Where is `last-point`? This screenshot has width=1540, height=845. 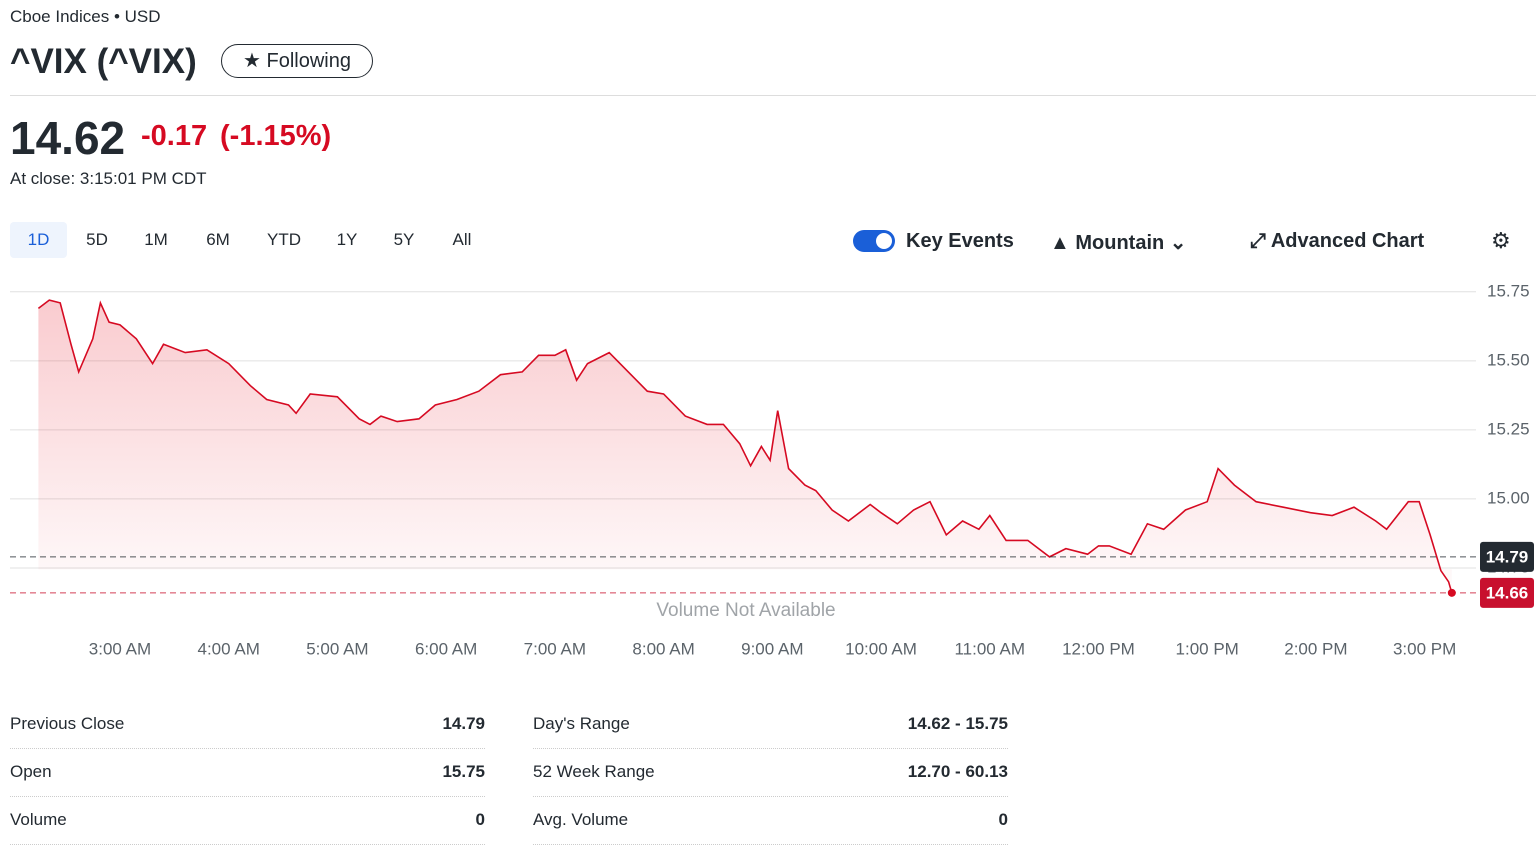
last-point is located at coordinates (1451, 592).